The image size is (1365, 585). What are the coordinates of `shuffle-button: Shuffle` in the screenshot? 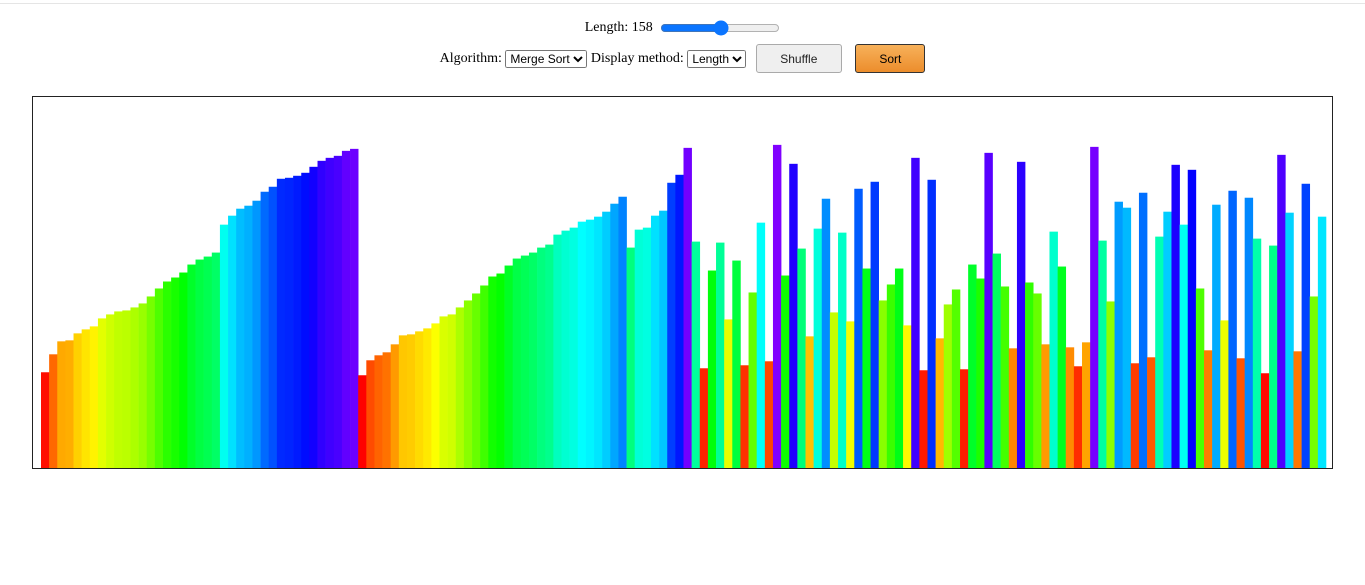 It's located at (798, 59).